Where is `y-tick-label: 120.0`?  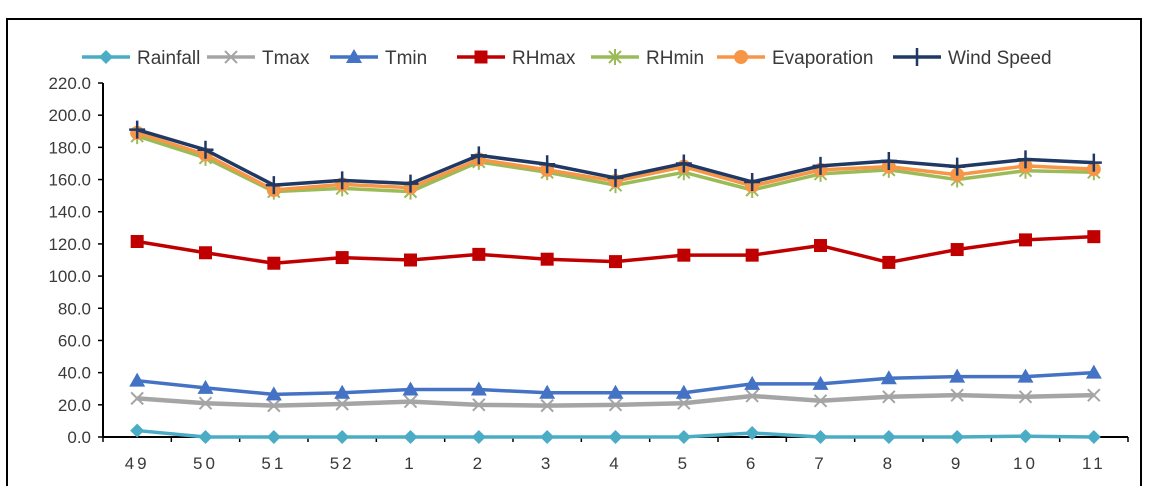
y-tick-label: 120.0 is located at coordinates (69, 244).